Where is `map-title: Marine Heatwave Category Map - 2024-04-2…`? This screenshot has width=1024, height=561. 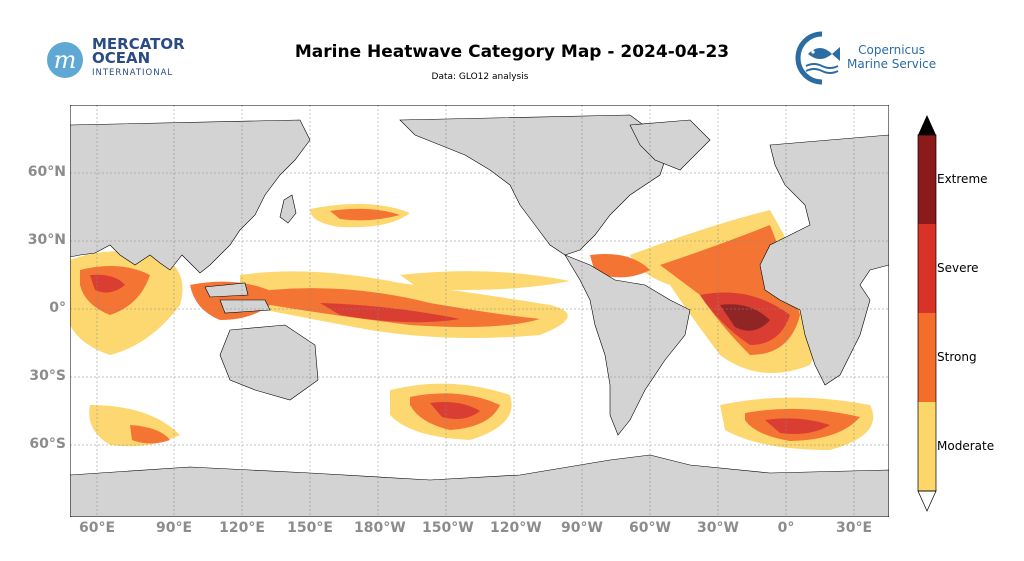
map-title: Marine Heatwave Category Map - 2024-04-2… is located at coordinates (512, 52).